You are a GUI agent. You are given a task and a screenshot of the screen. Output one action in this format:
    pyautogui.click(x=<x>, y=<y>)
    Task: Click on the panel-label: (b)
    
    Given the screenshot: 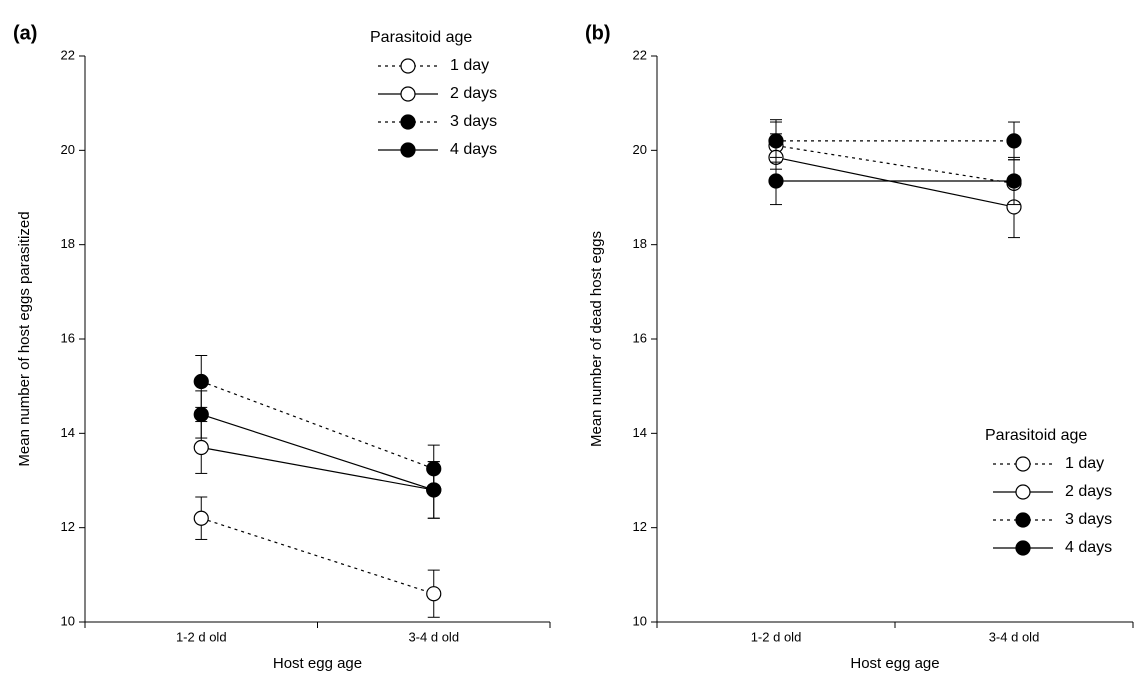 What is the action you would take?
    pyautogui.click(x=598, y=33)
    